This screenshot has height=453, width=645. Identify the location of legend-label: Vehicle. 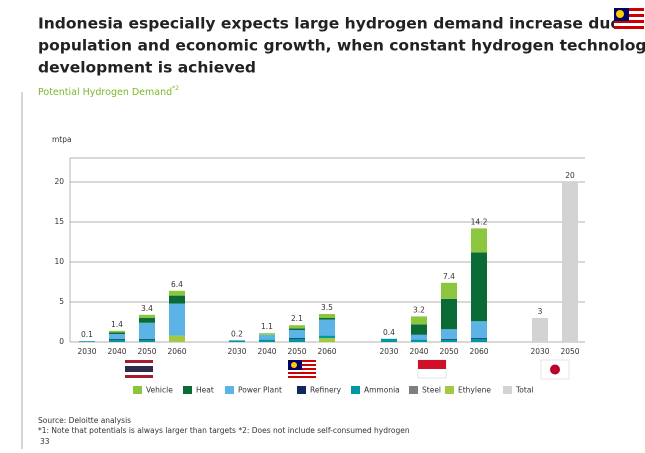
(159, 390).